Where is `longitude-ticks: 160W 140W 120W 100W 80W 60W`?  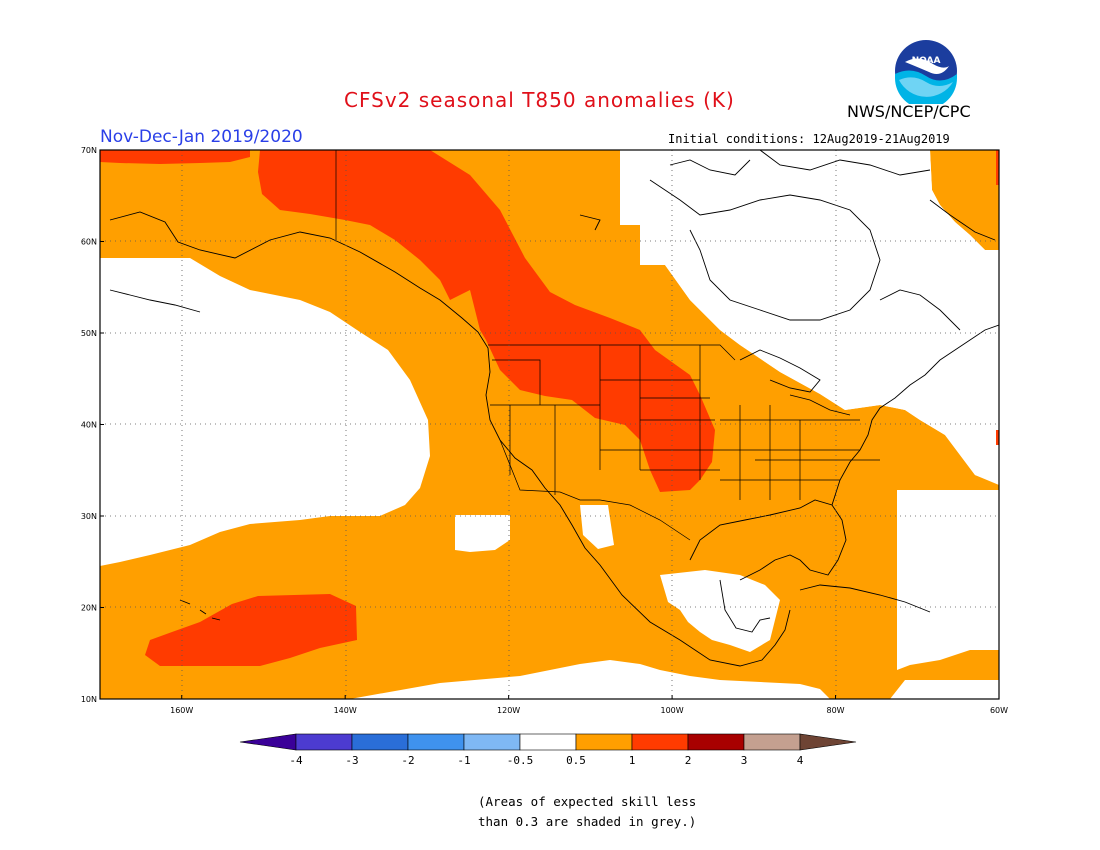 longitude-ticks: 160W 140W 120W 100W 80W 60W is located at coordinates (589, 705).